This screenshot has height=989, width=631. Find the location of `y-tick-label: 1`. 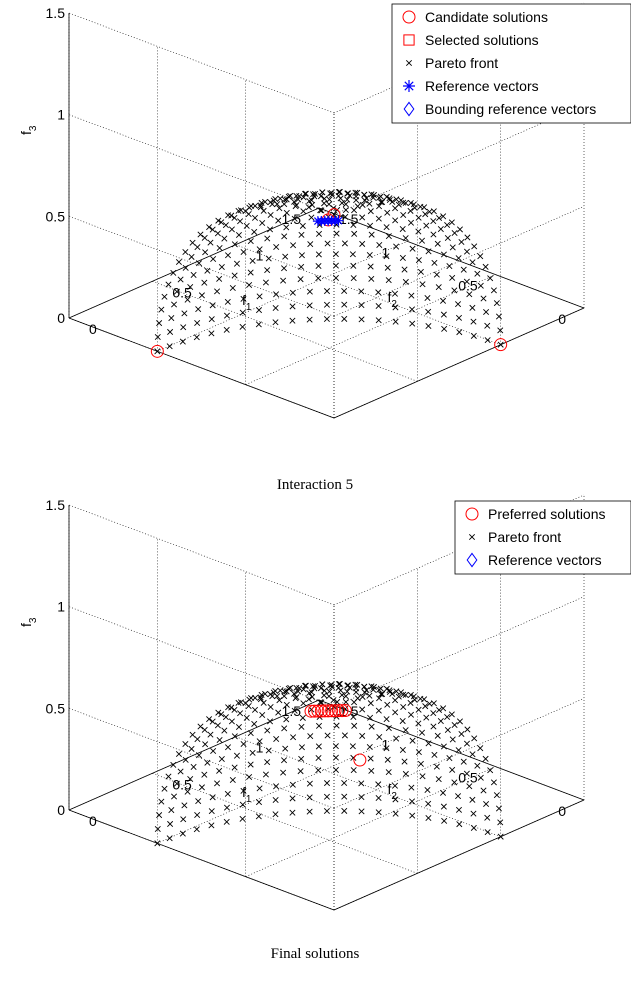

y-tick-label: 1 is located at coordinates (386, 252).